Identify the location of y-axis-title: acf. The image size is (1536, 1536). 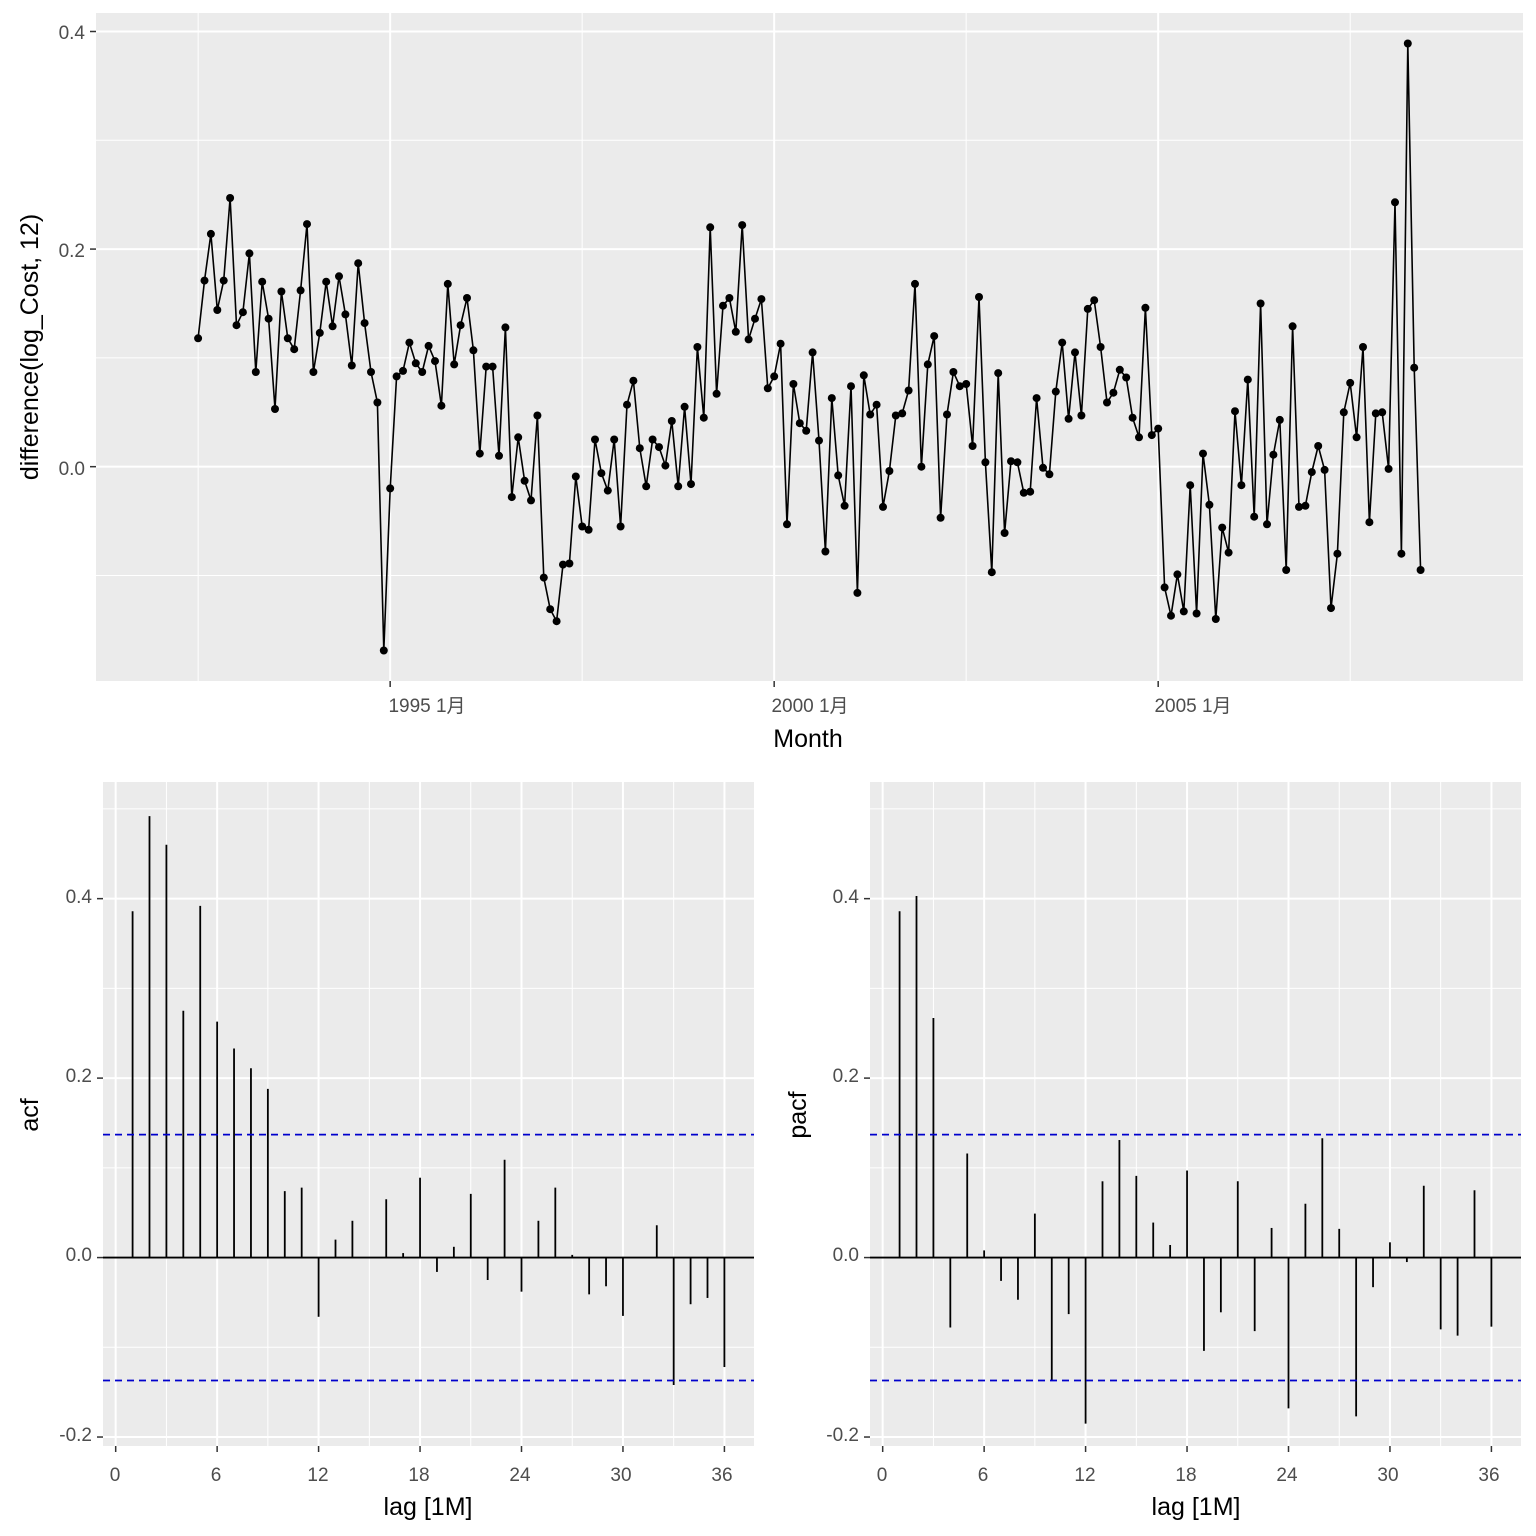
(30, 1114).